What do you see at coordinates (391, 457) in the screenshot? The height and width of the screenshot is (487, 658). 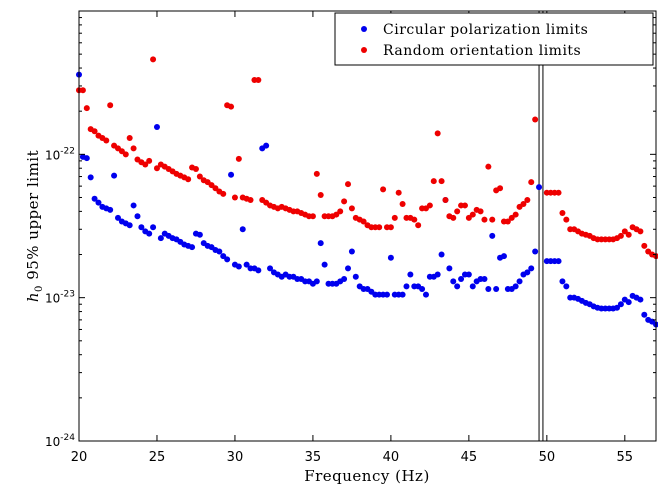 I see `x-tick-label: 40` at bounding box center [391, 457].